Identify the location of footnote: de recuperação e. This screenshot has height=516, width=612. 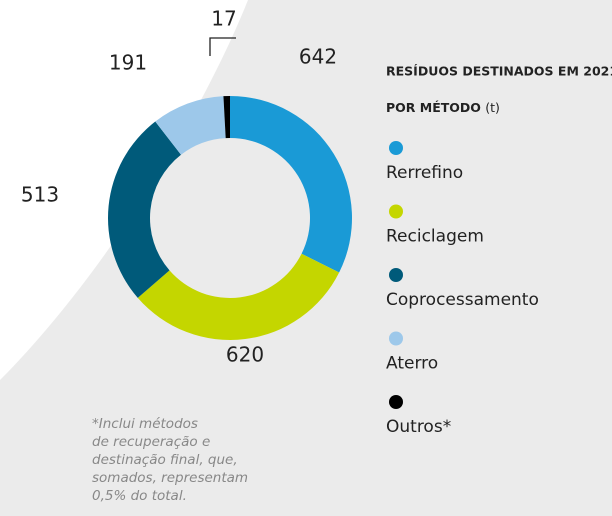
(151, 442).